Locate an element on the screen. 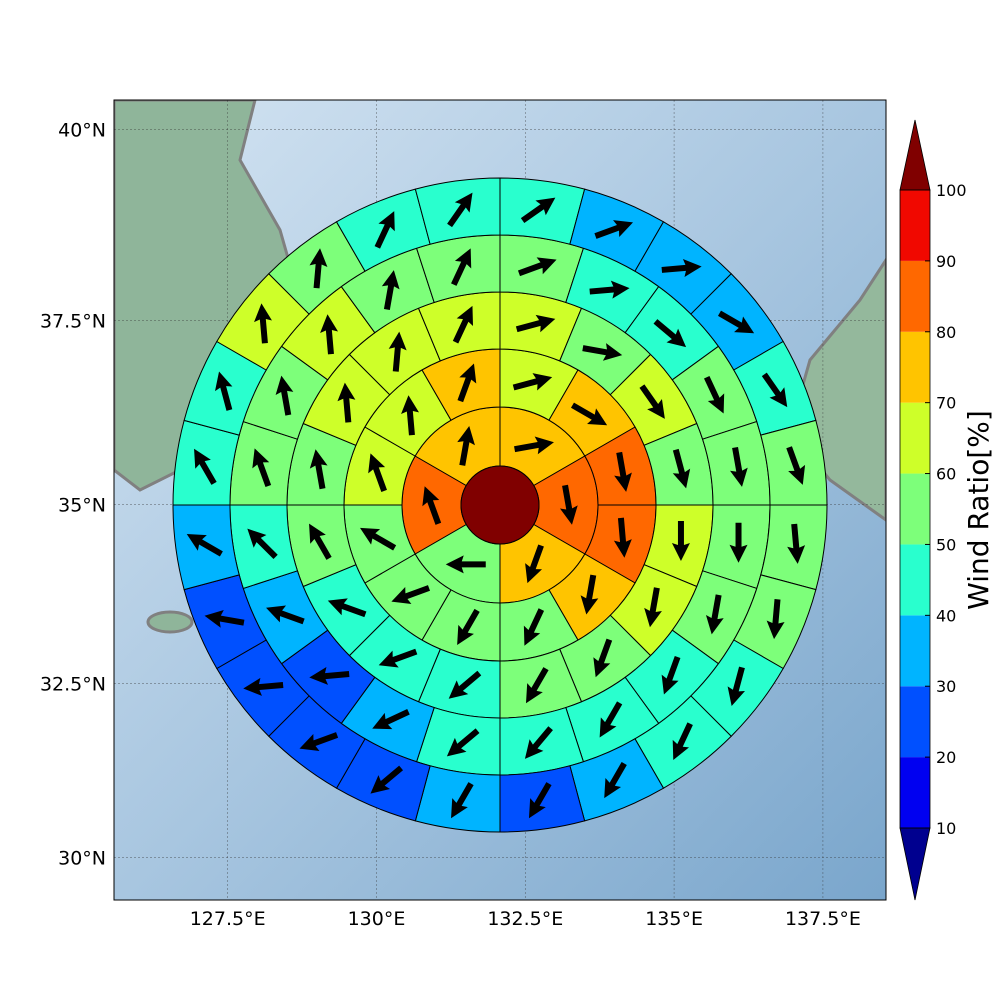 The height and width of the screenshot is (1000, 1000). colorbar: 10 20 30 40 50 60 70 80 90 100 is located at coordinates (933, 510).